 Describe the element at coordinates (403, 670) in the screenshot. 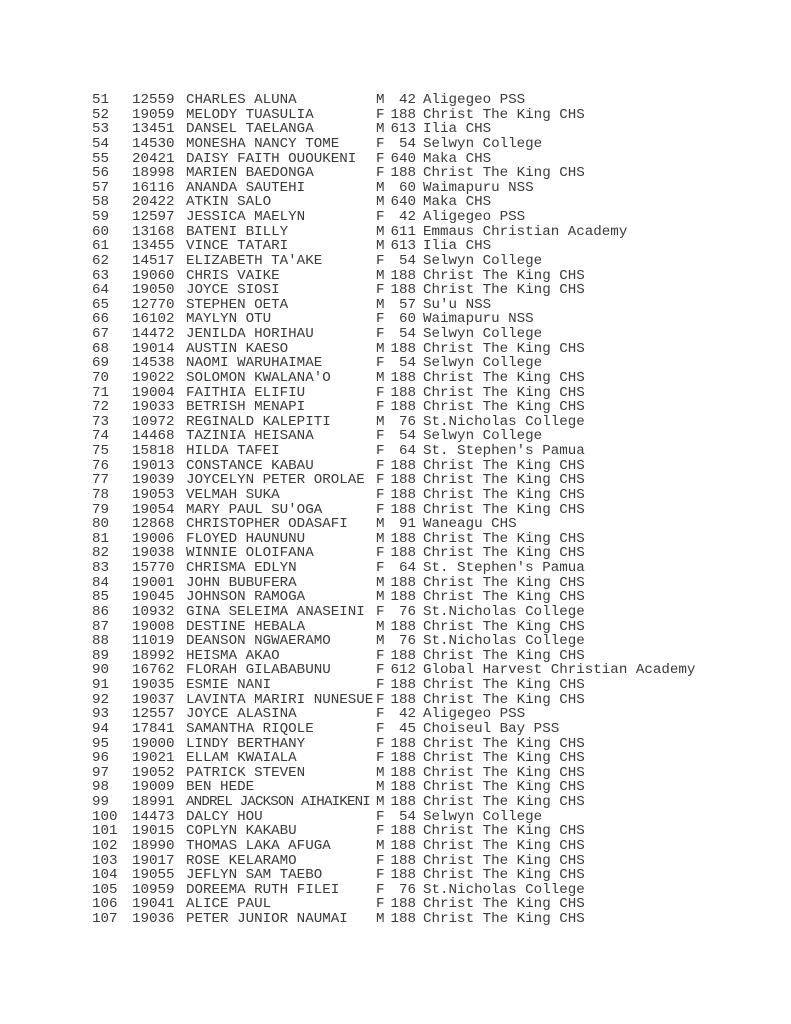

I see `cell-code: 612` at that location.